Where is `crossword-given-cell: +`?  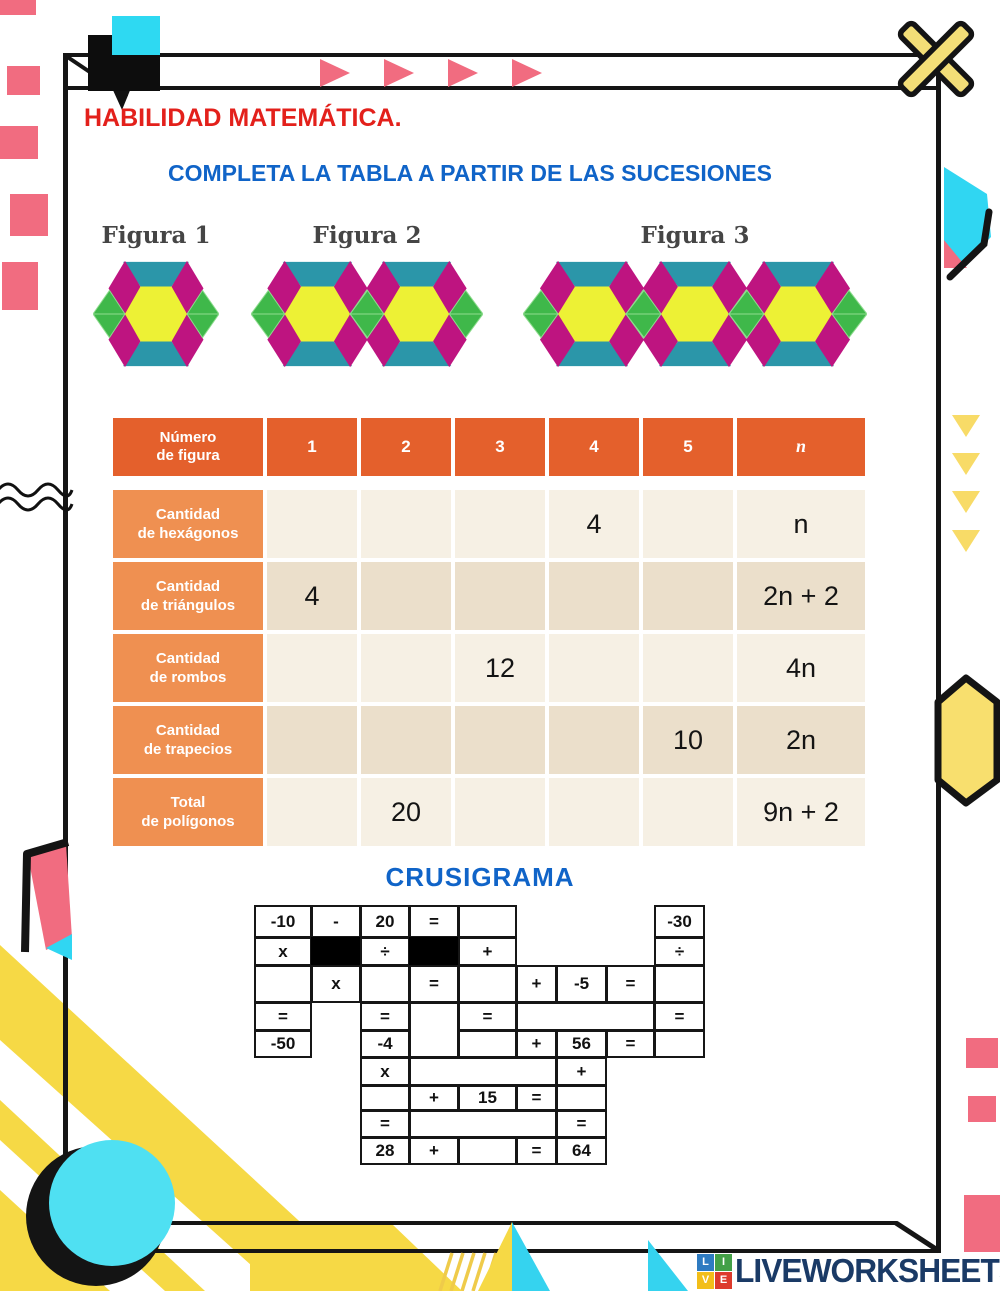
crossword-given-cell: + is located at coordinates (536, 1044).